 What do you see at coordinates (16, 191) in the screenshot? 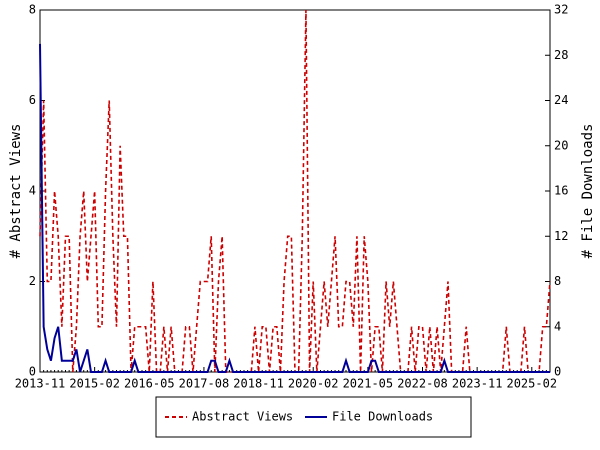
I see `y-axis-title: # Abstract Views` at bounding box center [16, 191].